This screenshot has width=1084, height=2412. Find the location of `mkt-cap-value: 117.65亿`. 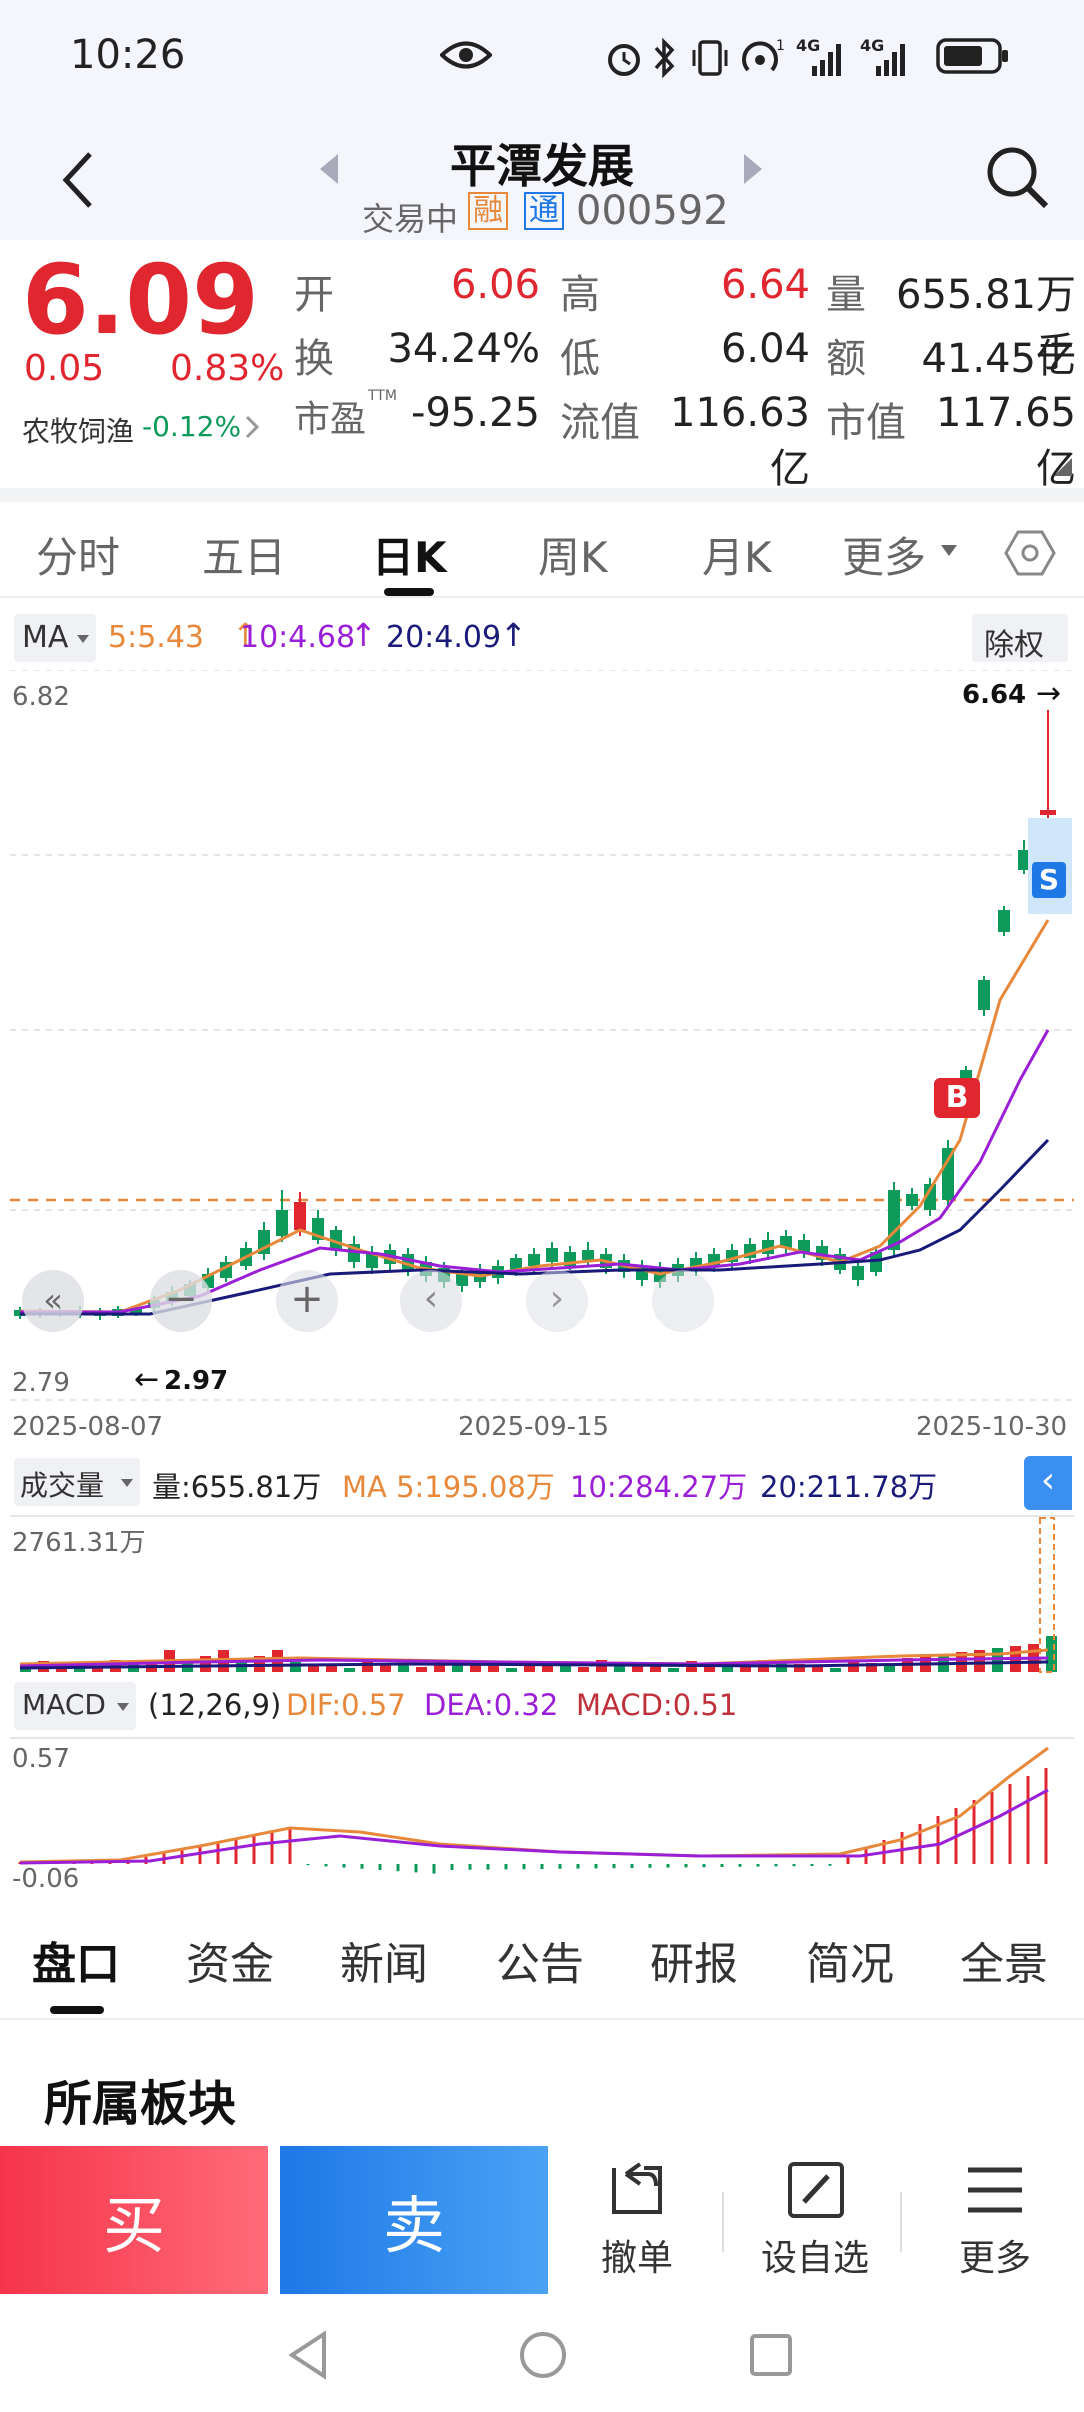

mkt-cap-value: 117.65亿 is located at coordinates (1006, 441).